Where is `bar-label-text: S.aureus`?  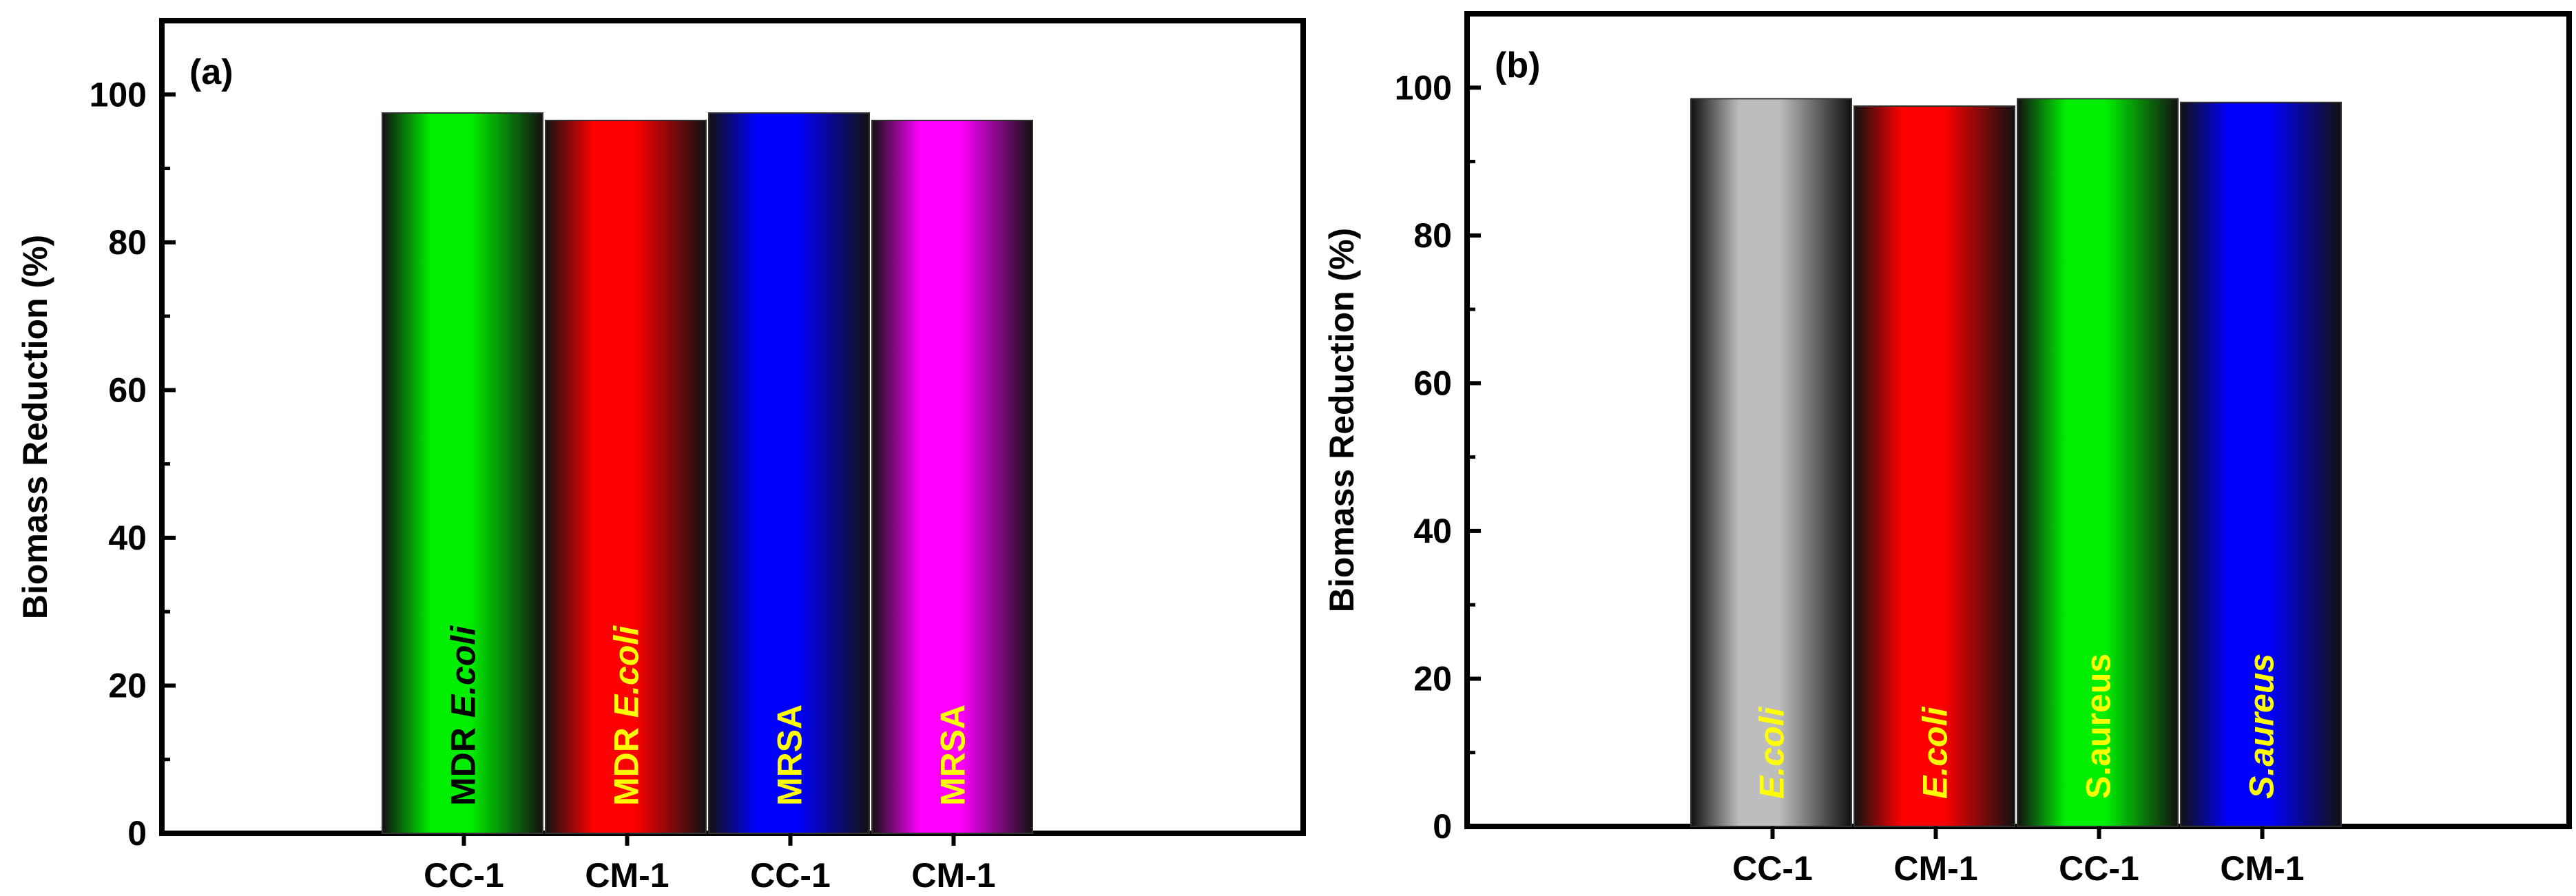 bar-label-text: S.aureus is located at coordinates (2098, 726).